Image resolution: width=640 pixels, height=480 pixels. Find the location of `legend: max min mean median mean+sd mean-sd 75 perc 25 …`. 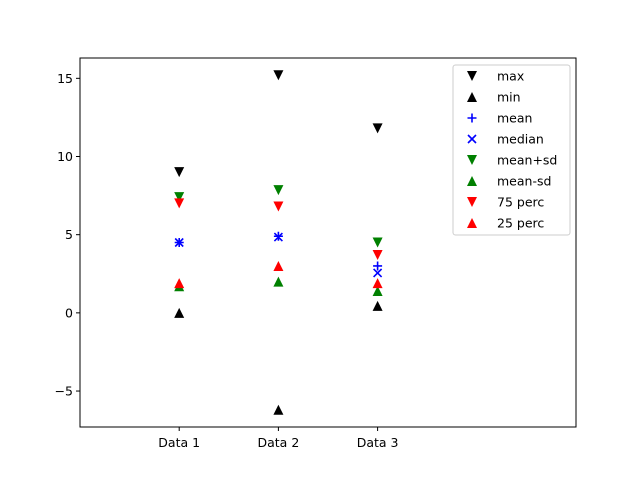

legend: max min mean median mean+sd mean-sd 75 perc 25 … is located at coordinates (511, 150).